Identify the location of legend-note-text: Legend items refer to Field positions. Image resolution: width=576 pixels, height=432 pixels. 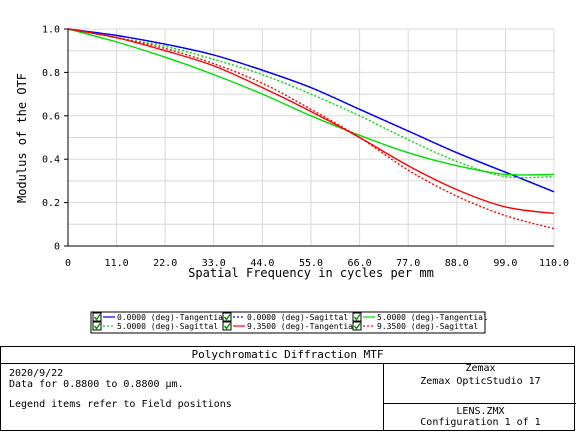
(120, 404).